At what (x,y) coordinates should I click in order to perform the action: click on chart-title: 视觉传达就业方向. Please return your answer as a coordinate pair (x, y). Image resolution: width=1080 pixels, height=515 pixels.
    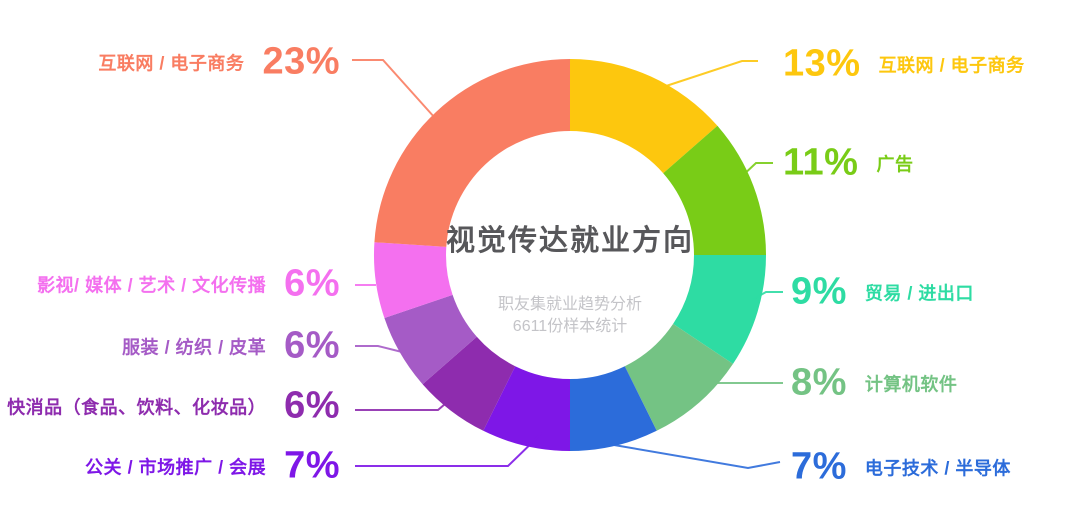
    Looking at the image, I should click on (570, 241).